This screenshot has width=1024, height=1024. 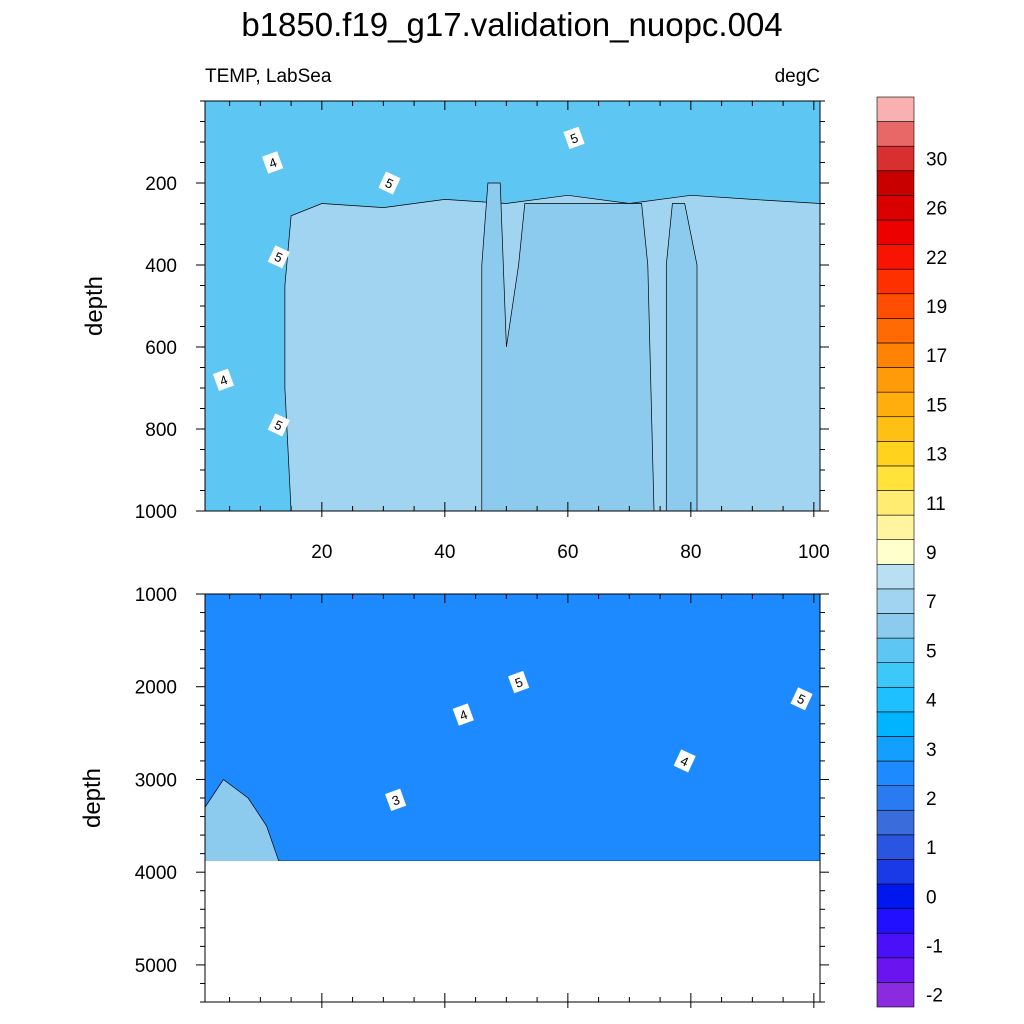 I want to click on colorbar-label-9: 9, so click(x=931, y=553).